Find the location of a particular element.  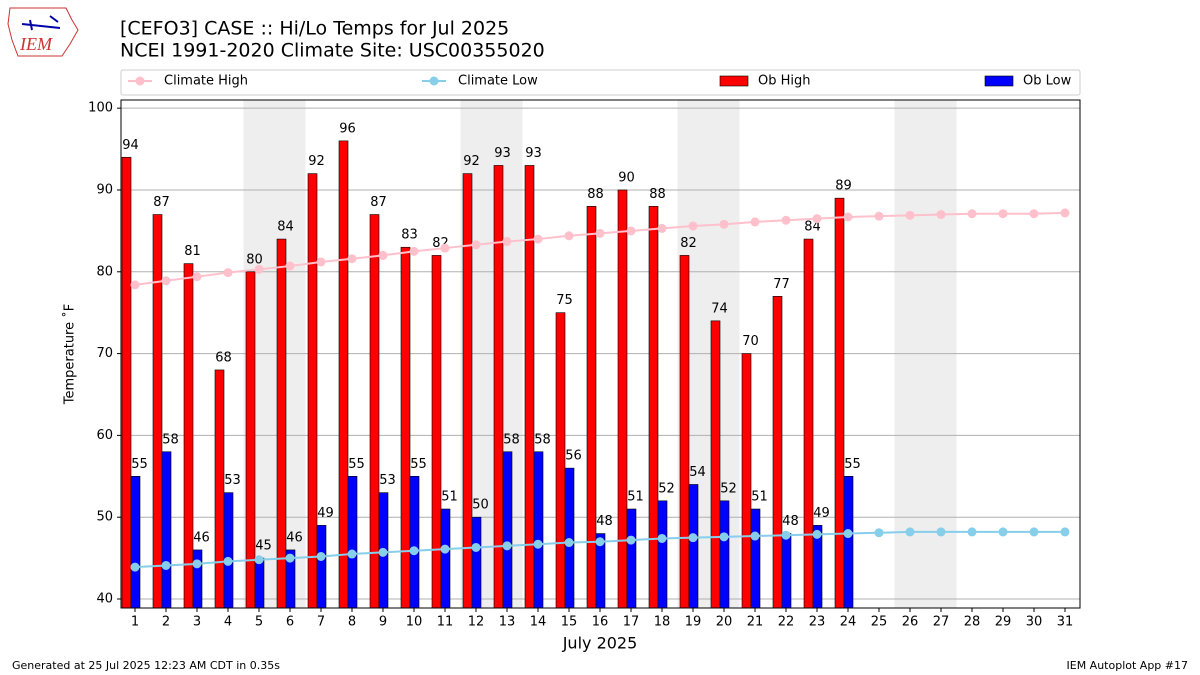

logo-text: IEM is located at coordinates (36, 44).